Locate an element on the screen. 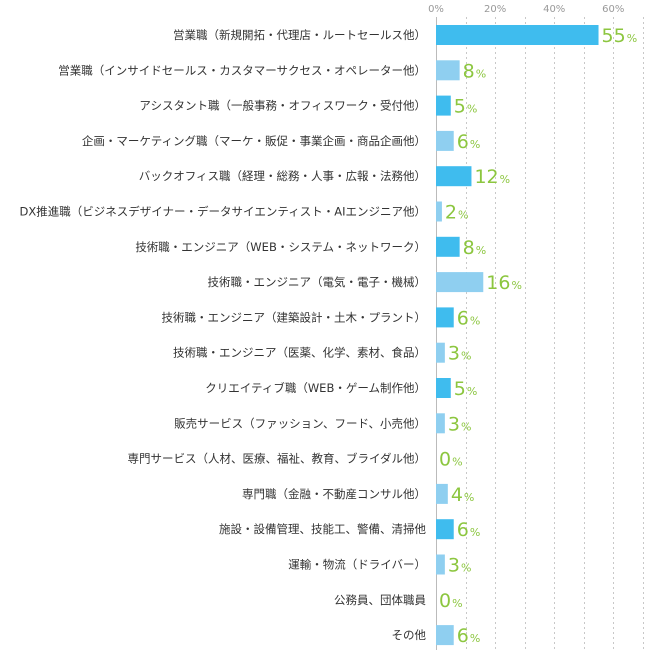 This screenshot has height=650, width=645. value-number: 16 is located at coordinates (498, 283).